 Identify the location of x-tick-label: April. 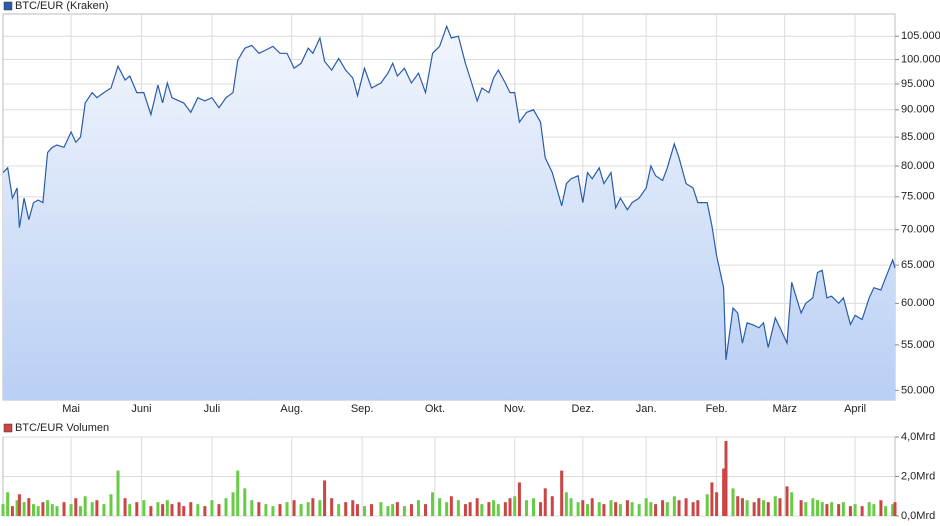
(855, 409).